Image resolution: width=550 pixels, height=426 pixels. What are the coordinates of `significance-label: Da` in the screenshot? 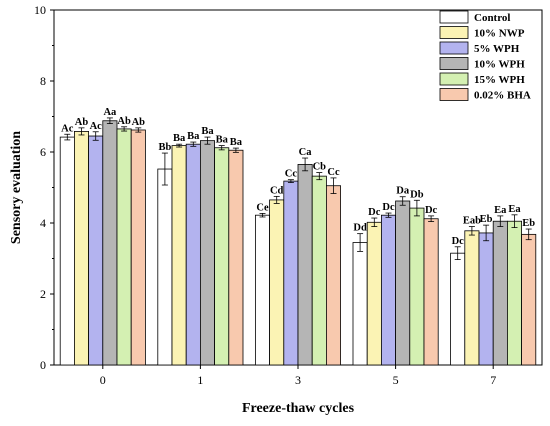 It's located at (403, 191).